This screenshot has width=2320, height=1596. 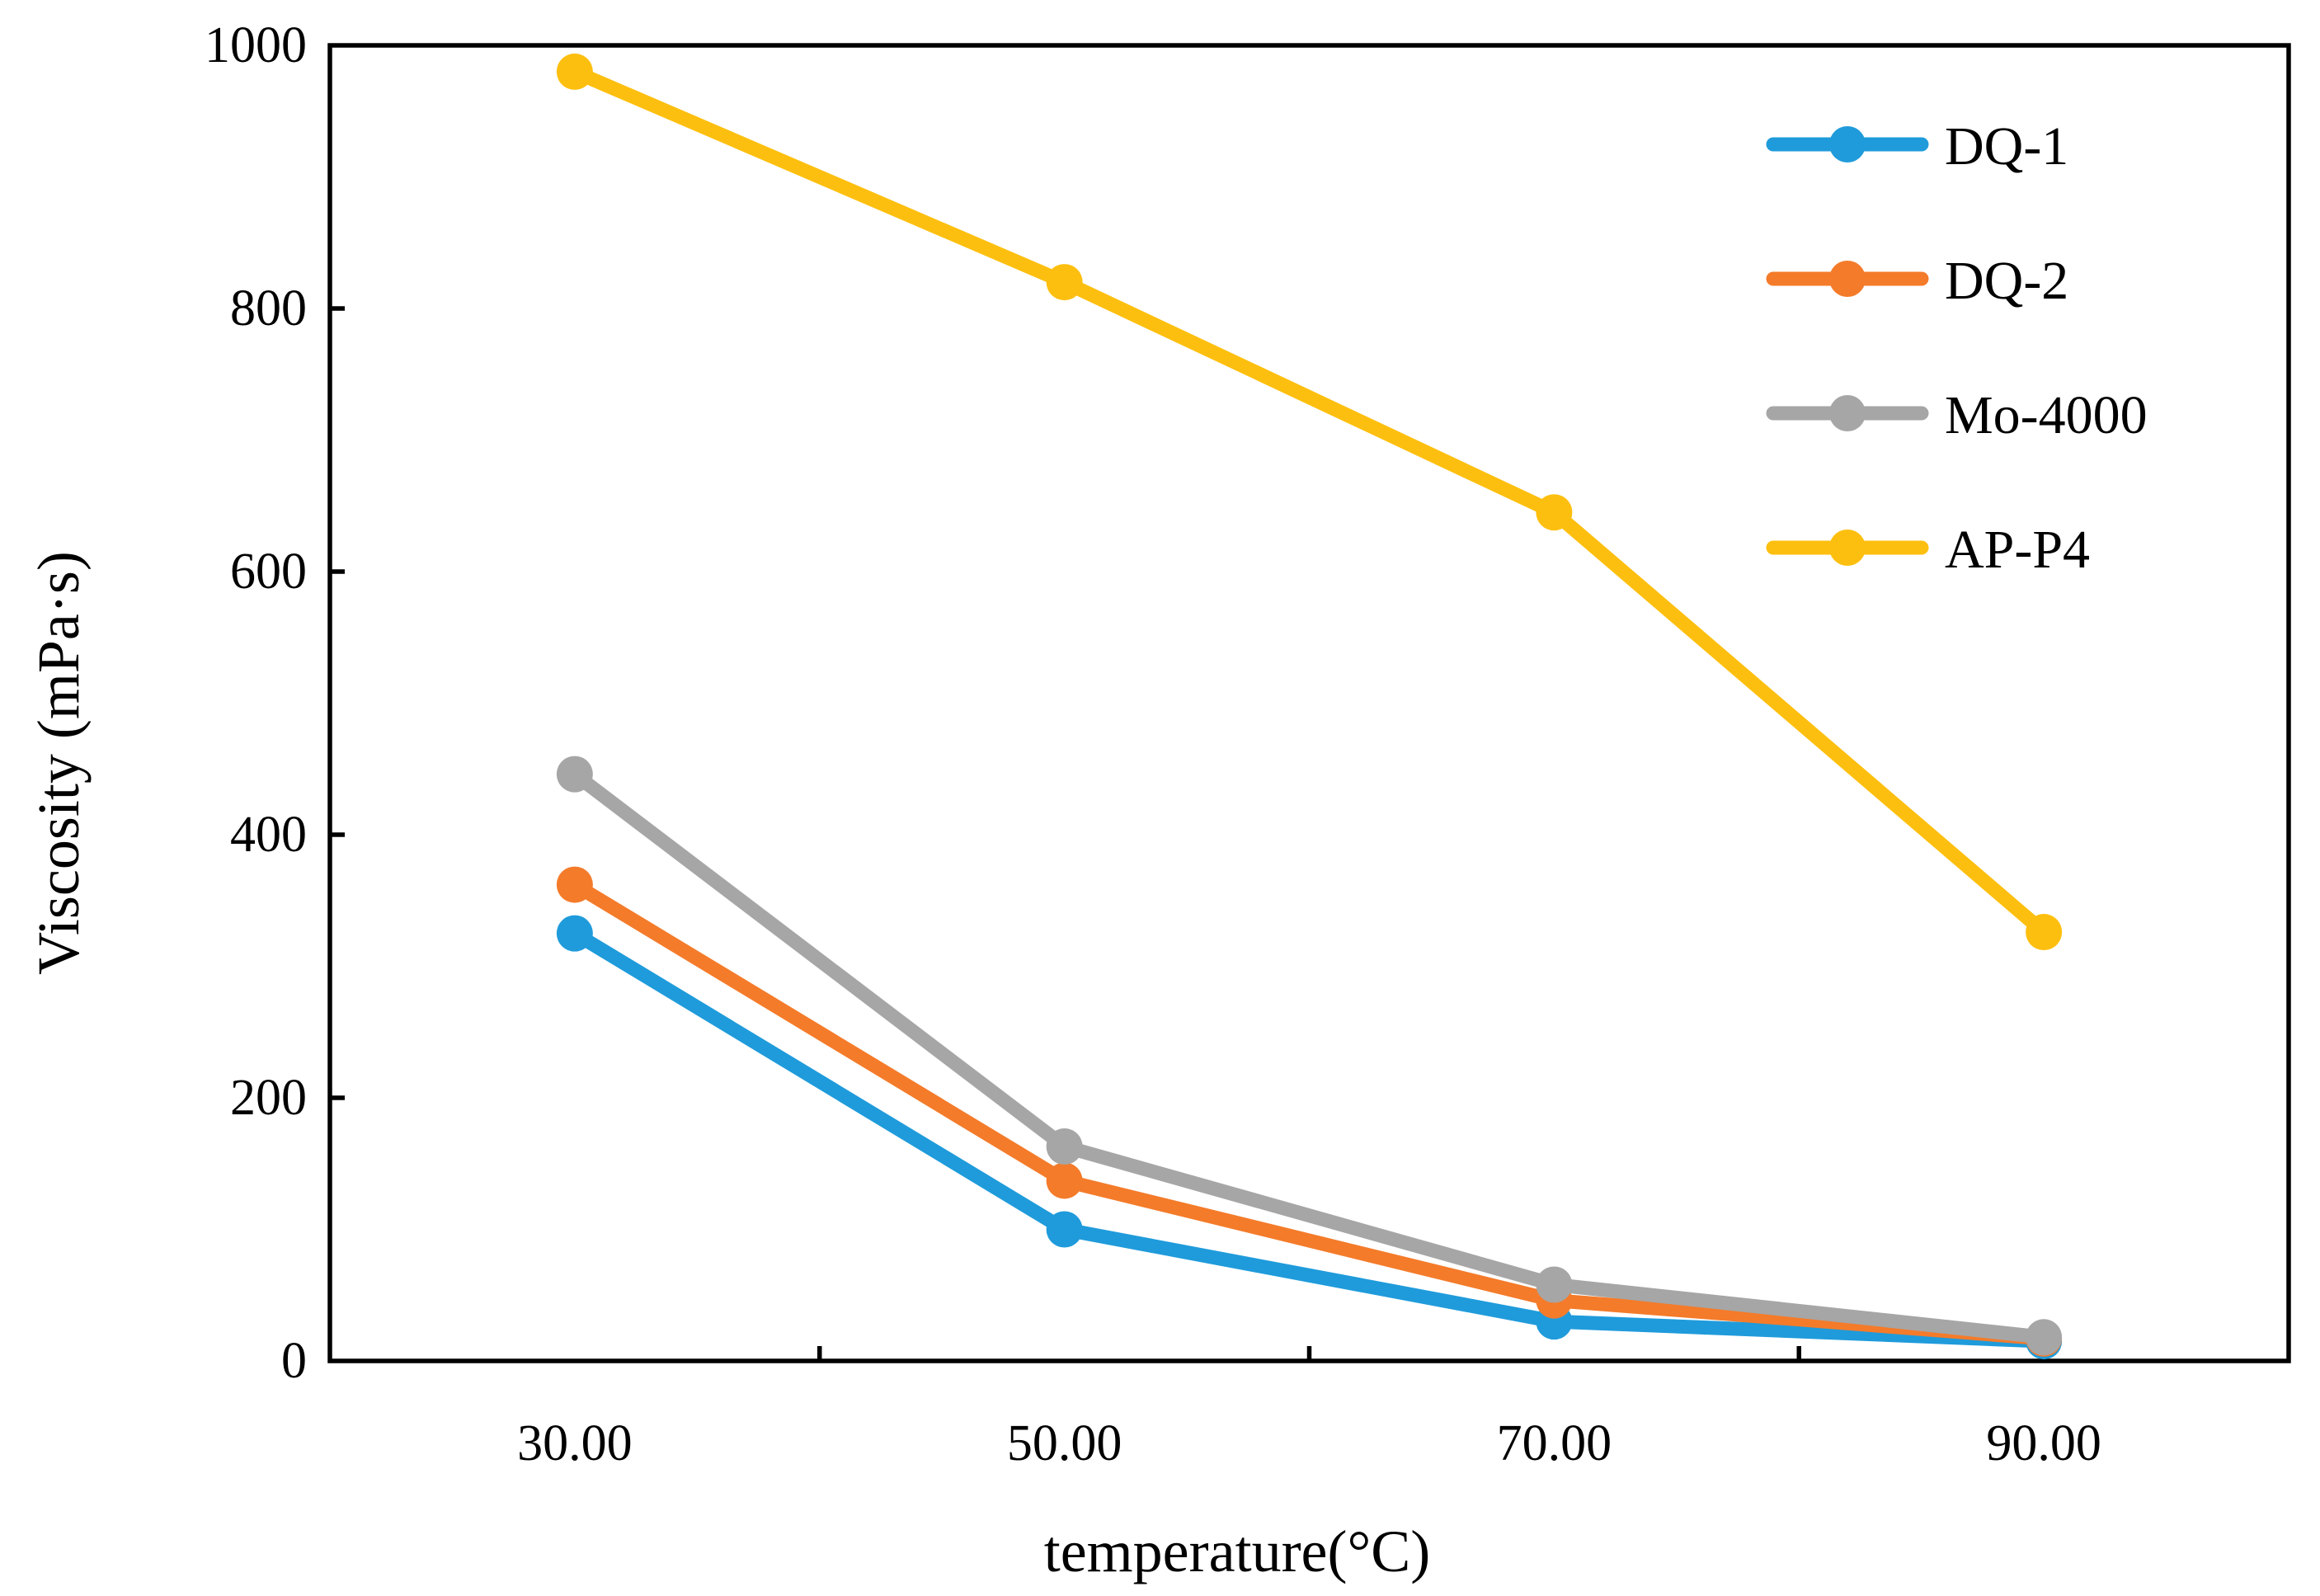 I want to click on x-tick-label: 30.00, so click(x=575, y=1443).